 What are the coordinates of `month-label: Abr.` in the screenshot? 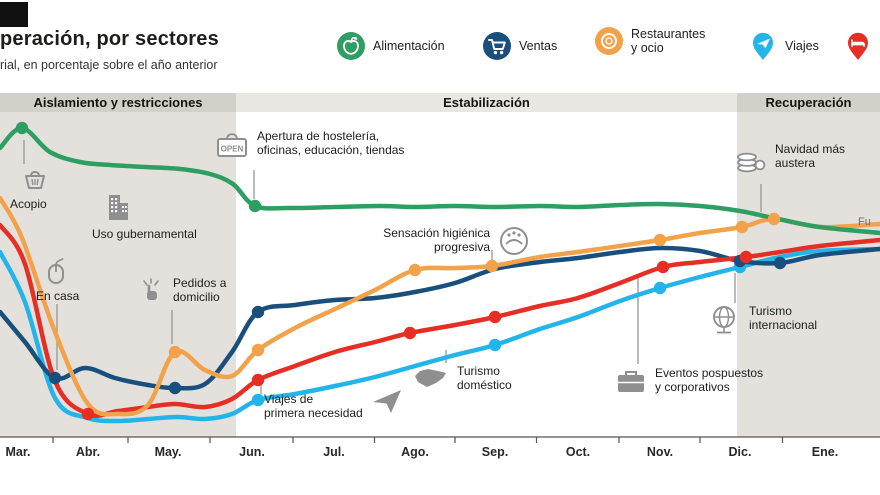 It's located at (88, 452).